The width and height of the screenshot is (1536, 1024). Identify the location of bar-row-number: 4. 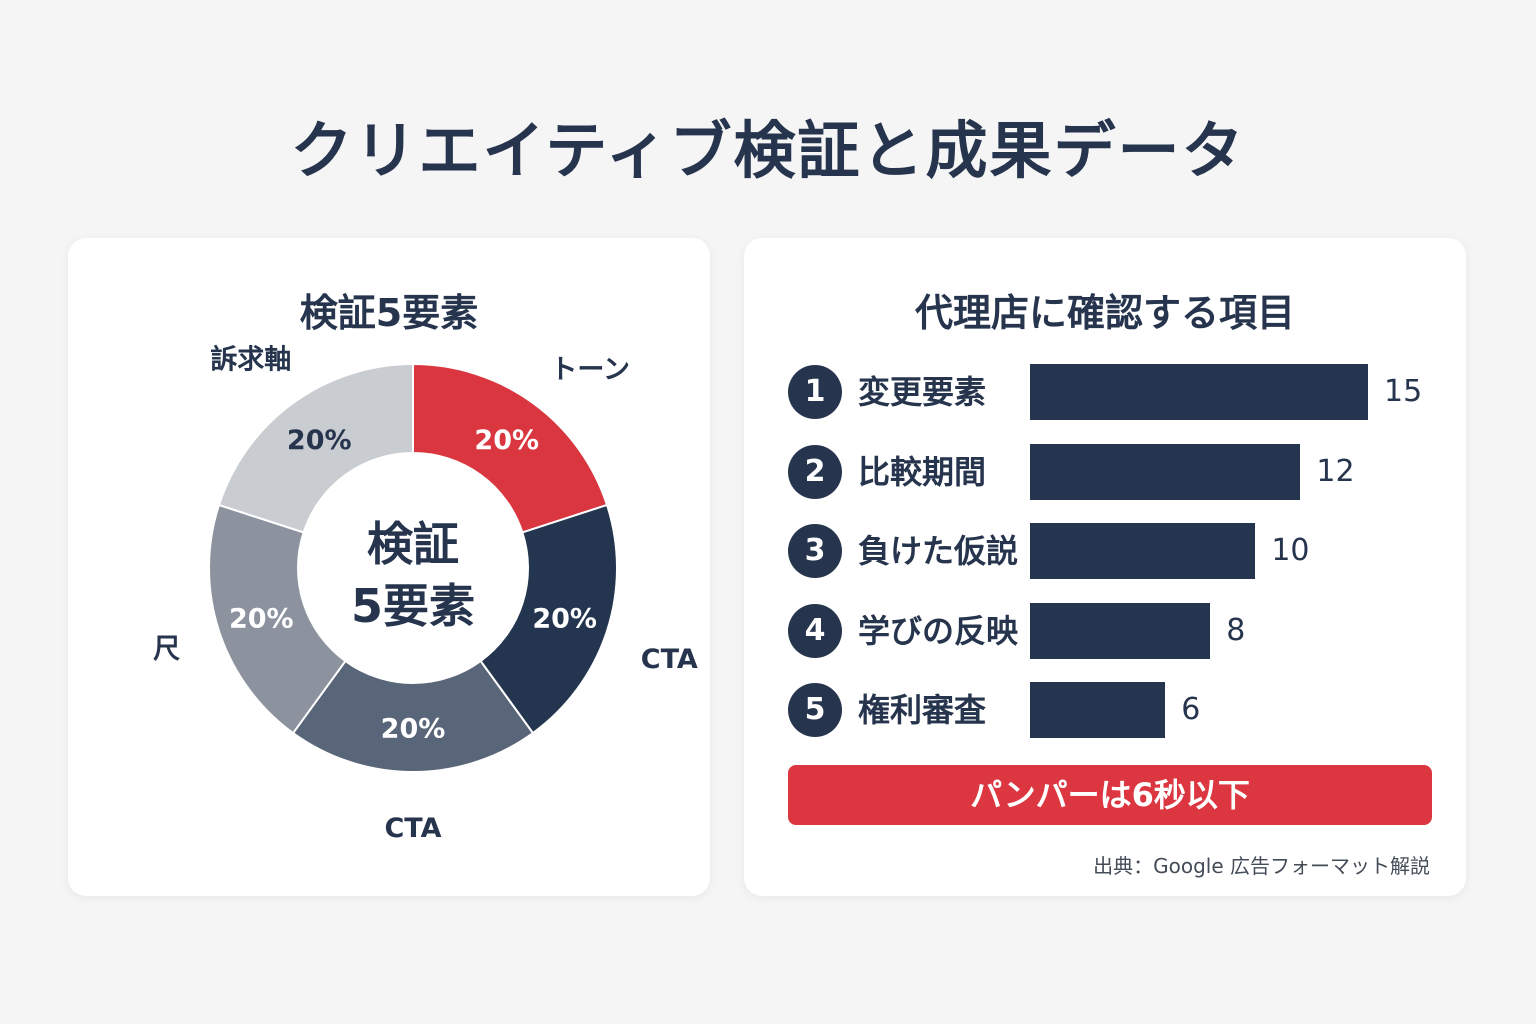
(815, 630).